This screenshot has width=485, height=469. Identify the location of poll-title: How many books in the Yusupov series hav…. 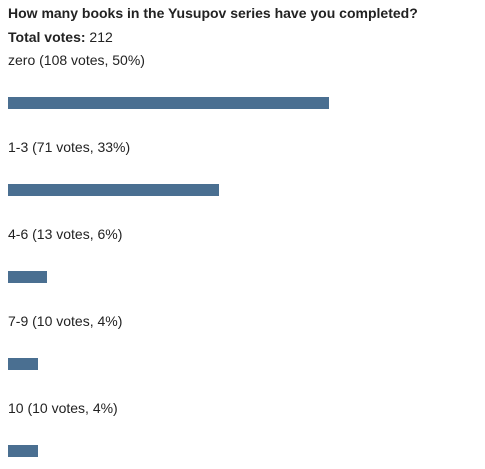
(213, 13).